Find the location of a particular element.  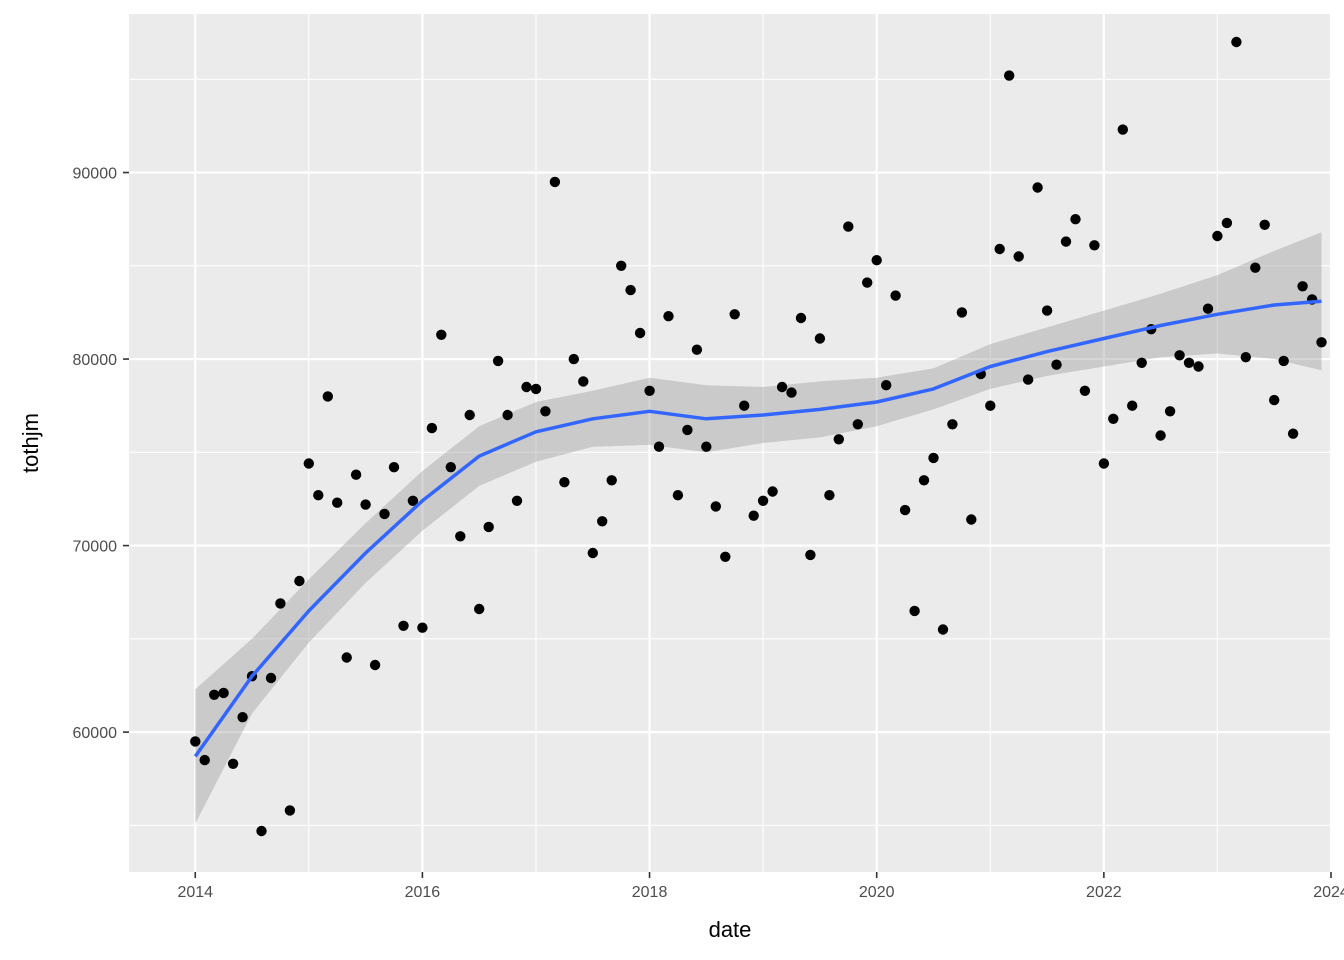

x-axis-title: date is located at coordinates (730, 929).